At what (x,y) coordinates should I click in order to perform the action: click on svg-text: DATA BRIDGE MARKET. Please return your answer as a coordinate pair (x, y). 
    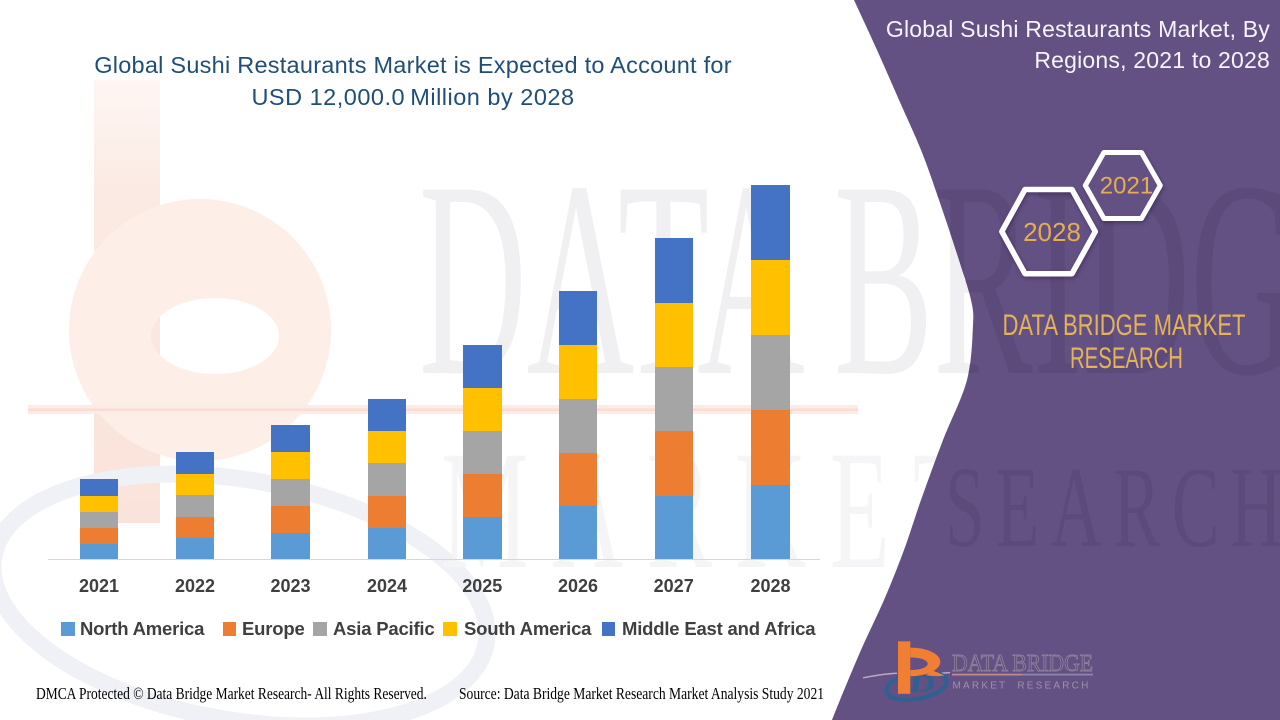
    Looking at the image, I should click on (1124, 325).